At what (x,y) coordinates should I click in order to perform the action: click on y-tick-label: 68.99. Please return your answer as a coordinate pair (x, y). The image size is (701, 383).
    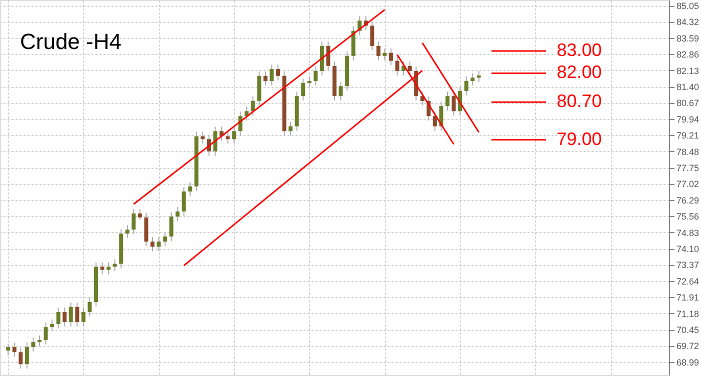
    Looking at the image, I should click on (688, 362).